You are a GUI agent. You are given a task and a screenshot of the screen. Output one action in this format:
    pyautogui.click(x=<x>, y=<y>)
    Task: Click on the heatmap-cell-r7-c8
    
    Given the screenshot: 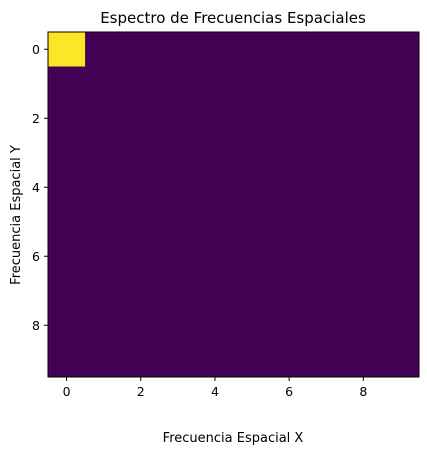 What is the action you would take?
    pyautogui.click(x=363, y=291)
    